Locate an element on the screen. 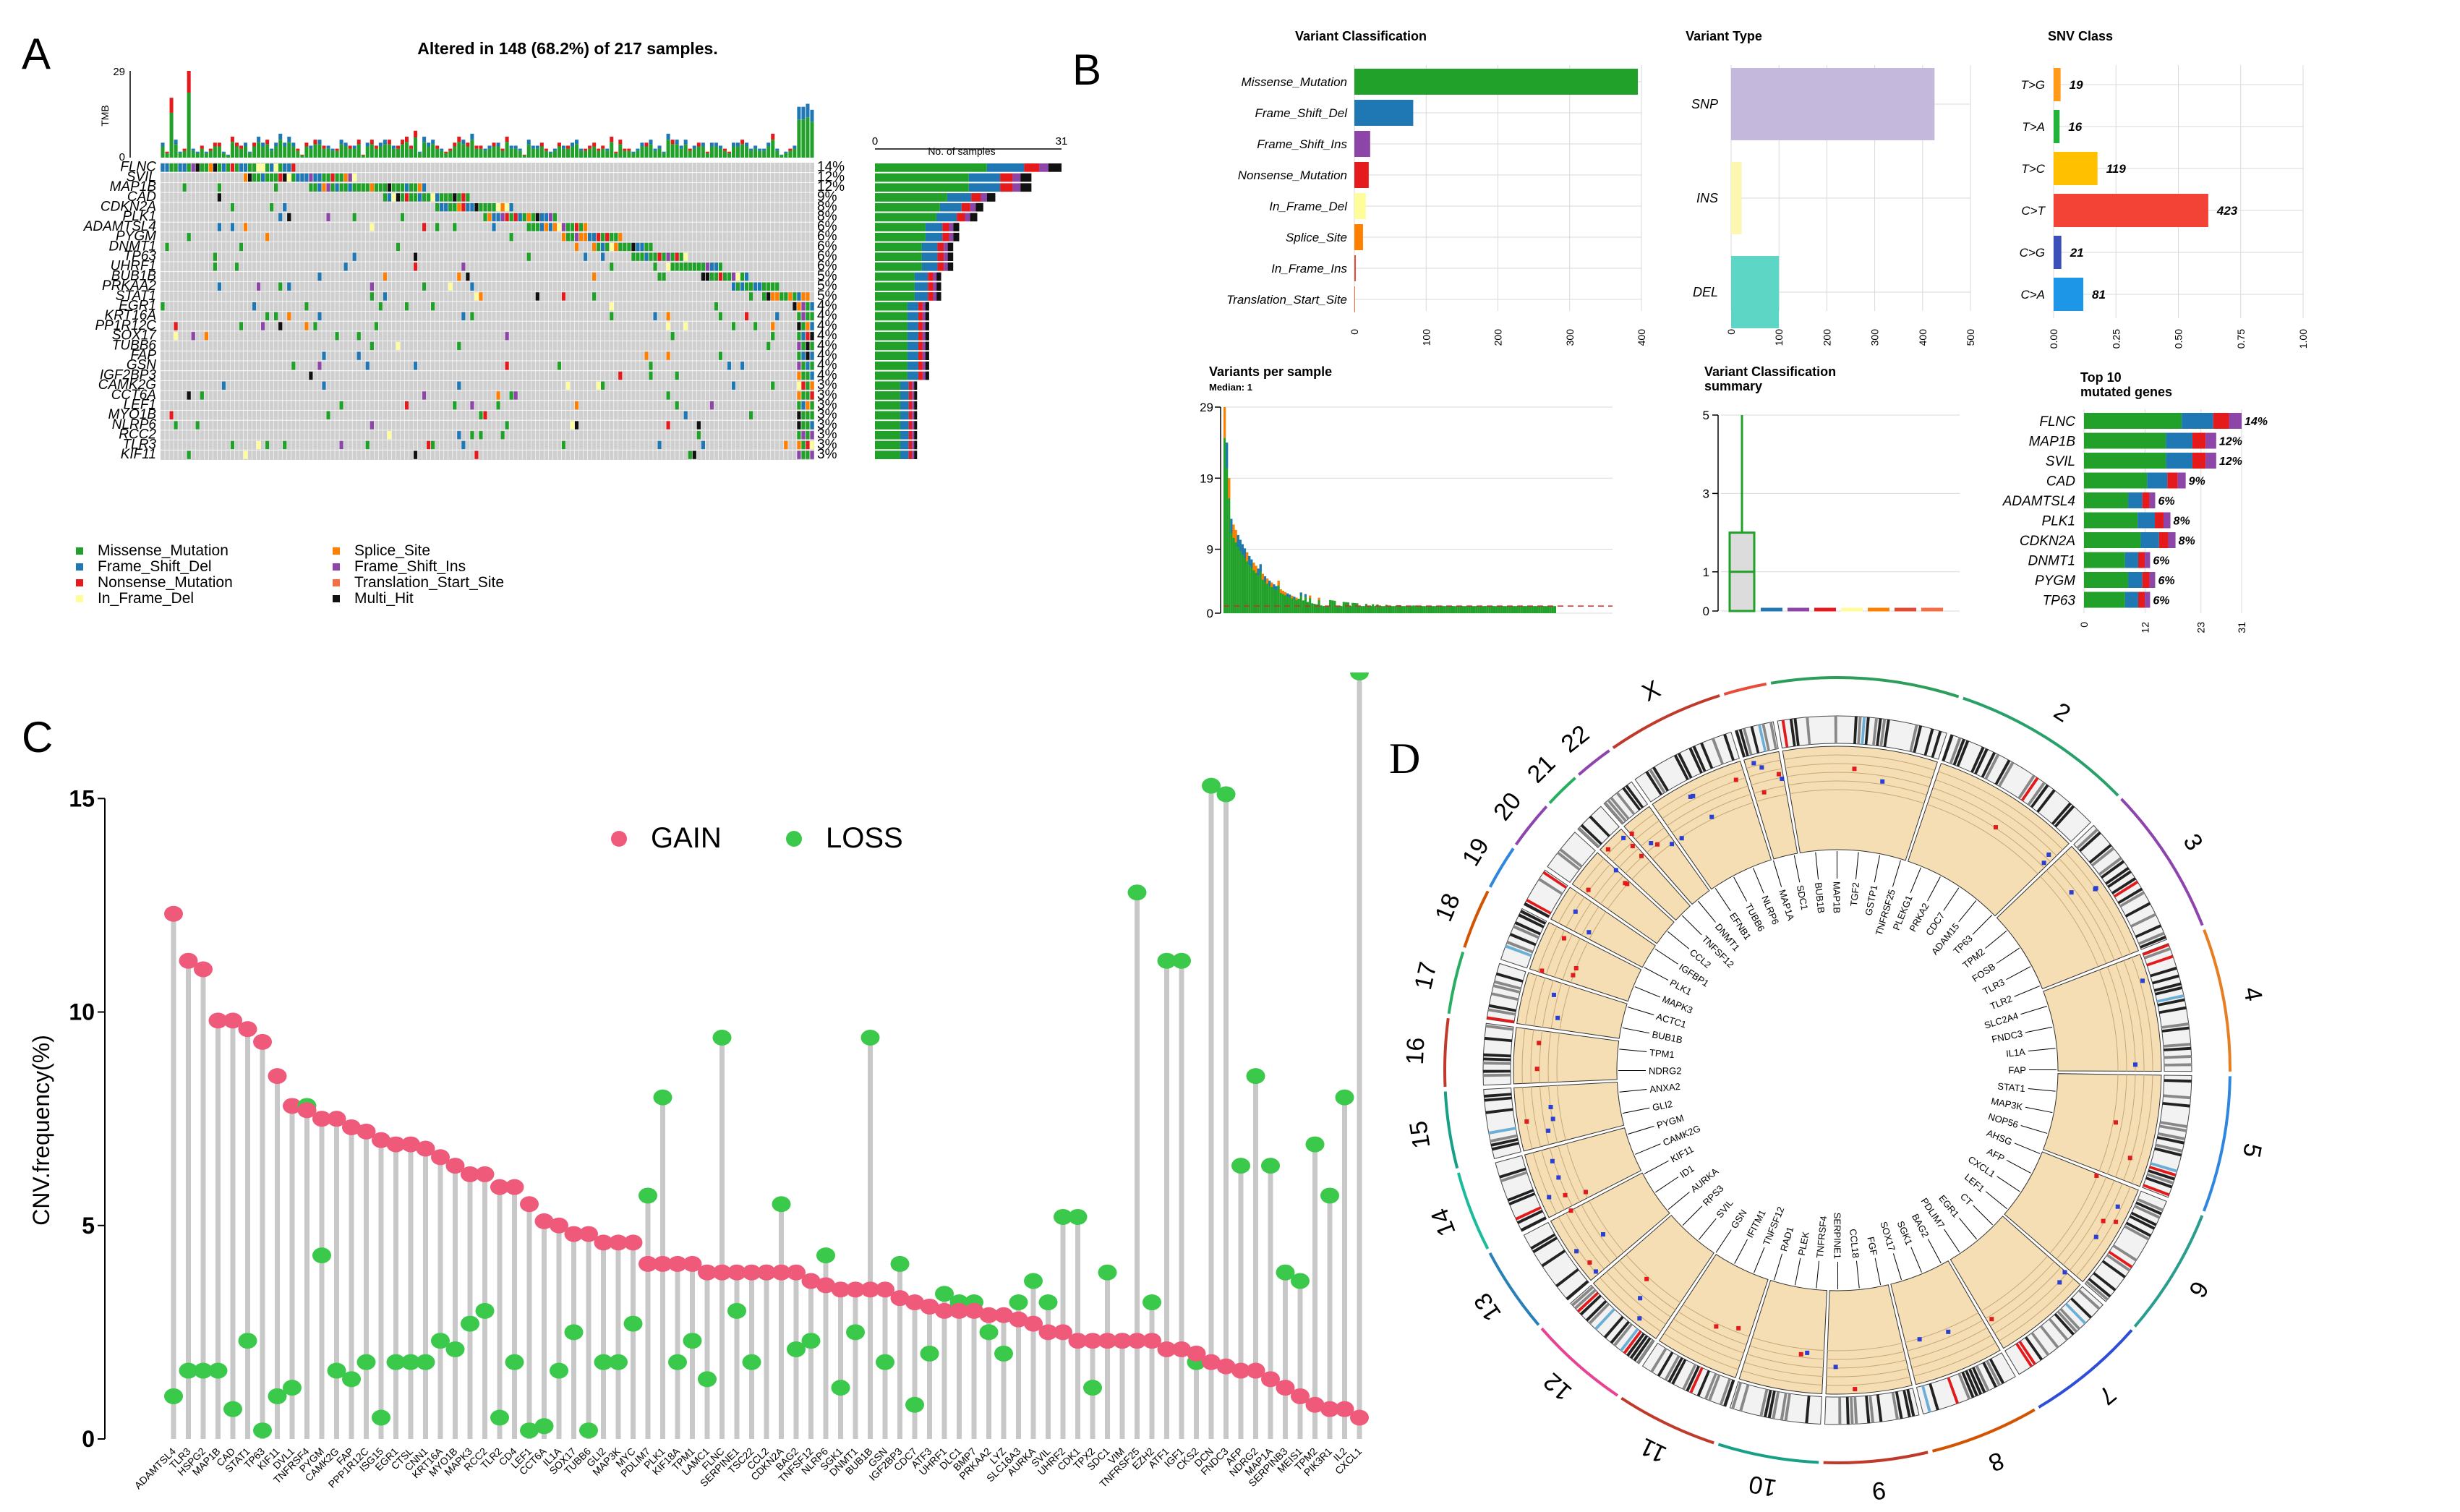 Image resolution: width=2460 pixels, height=1512 pixels. snv-x-tick: 0.75 is located at coordinates (2241, 339).